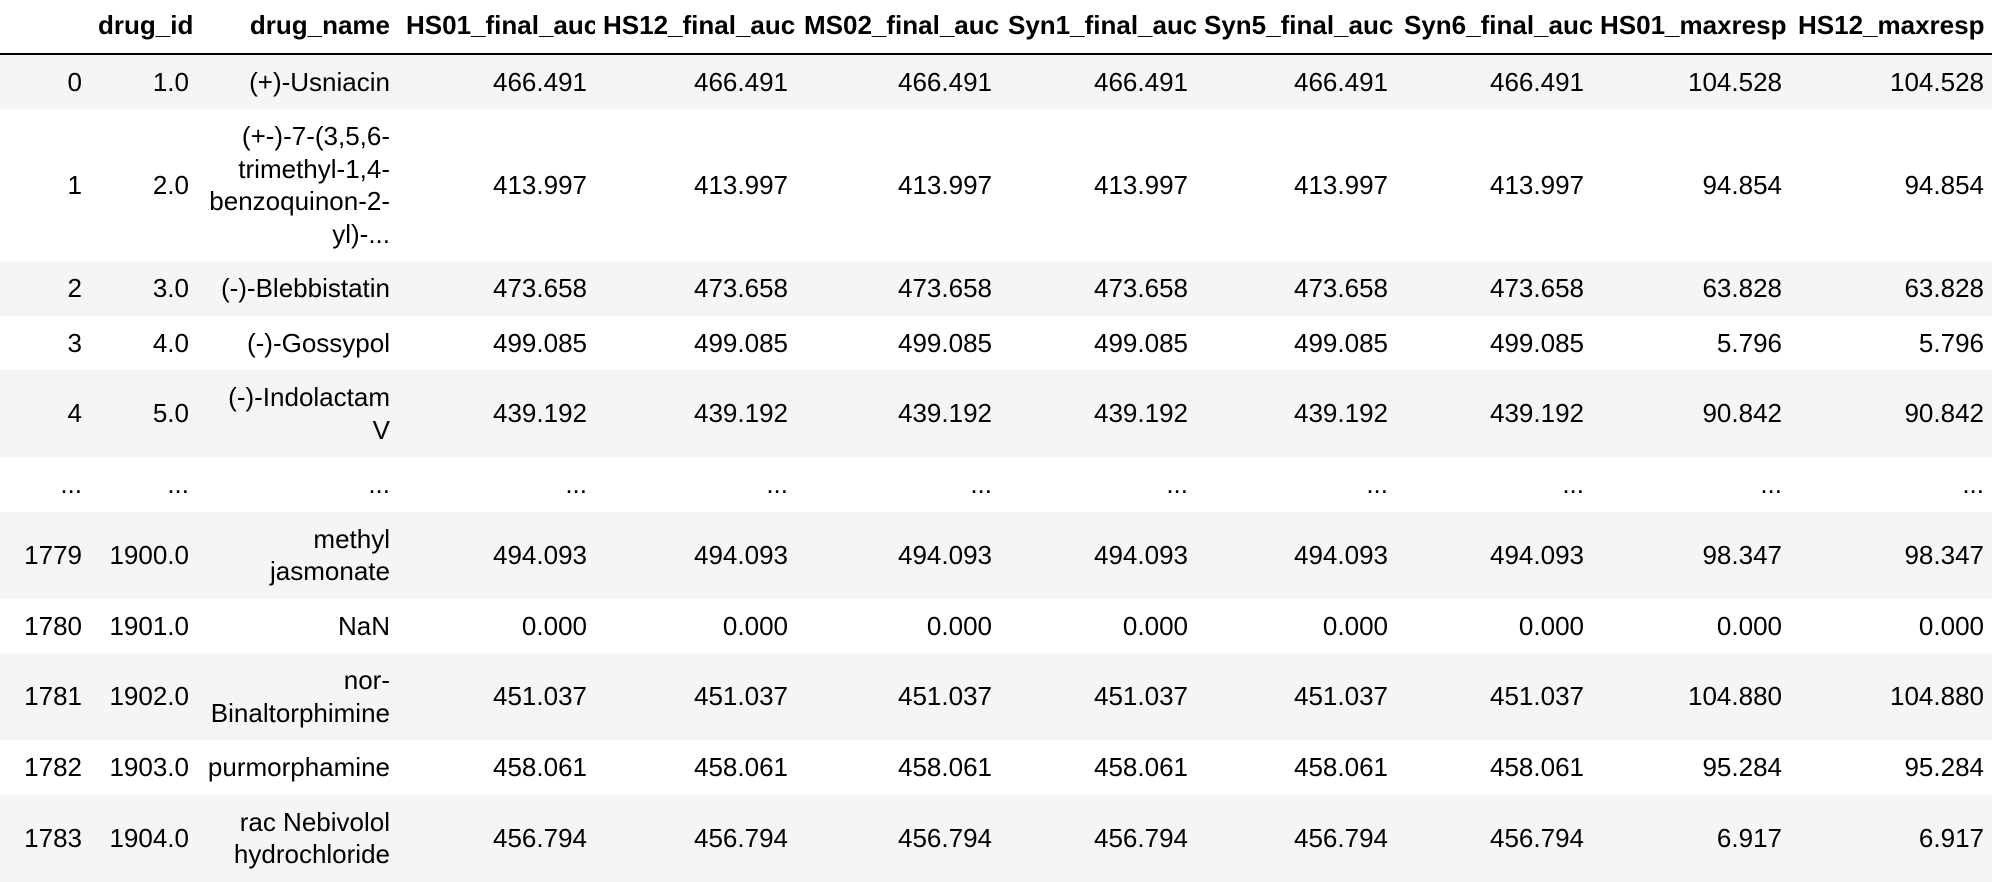  I want to click on cell-HS12_final_auc: 458.061, so click(741, 767).